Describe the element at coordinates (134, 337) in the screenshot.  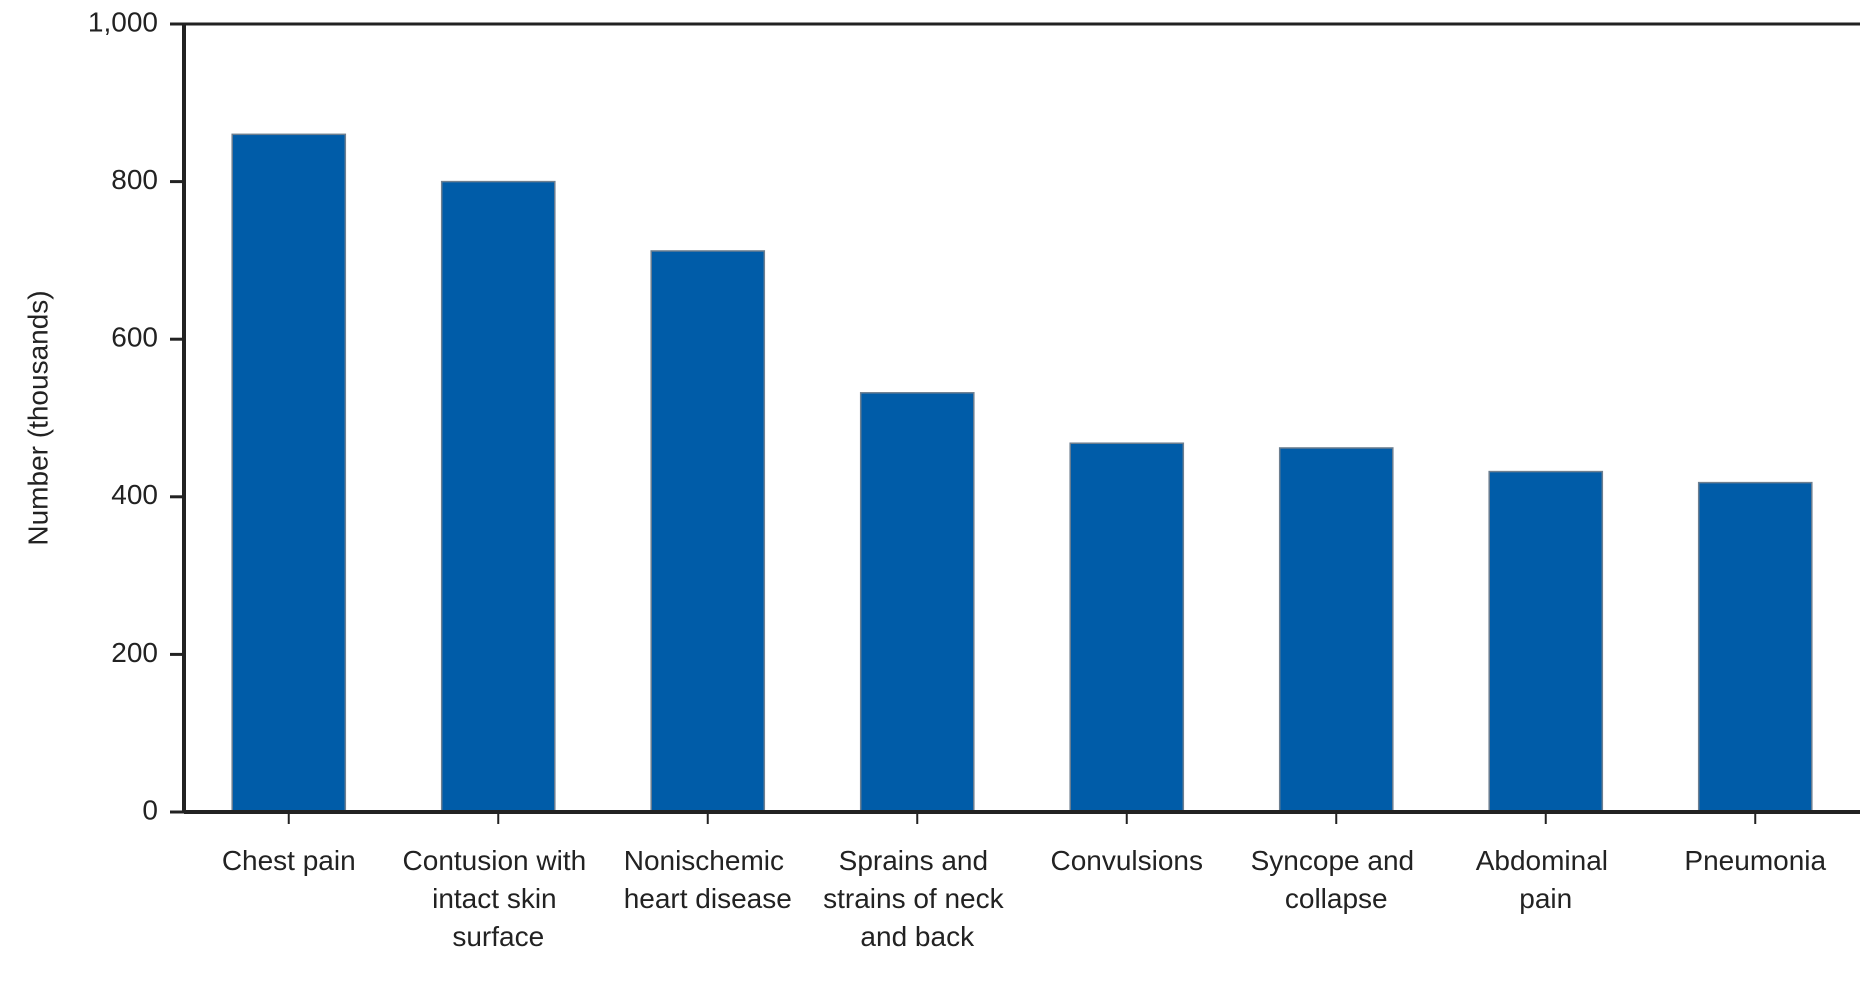
I see `y-tick-label: 600` at that location.